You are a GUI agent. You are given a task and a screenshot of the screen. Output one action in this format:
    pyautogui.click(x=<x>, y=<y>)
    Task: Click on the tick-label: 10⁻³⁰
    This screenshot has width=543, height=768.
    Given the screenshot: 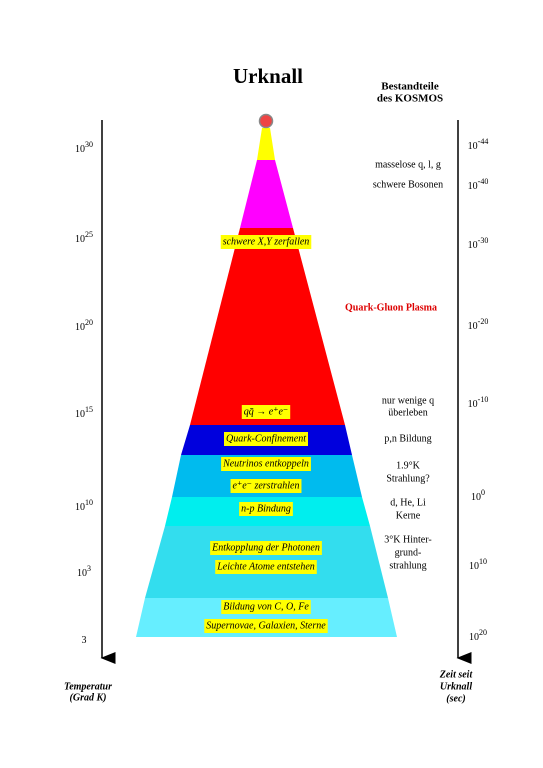 What is the action you would take?
    pyautogui.click(x=478, y=243)
    